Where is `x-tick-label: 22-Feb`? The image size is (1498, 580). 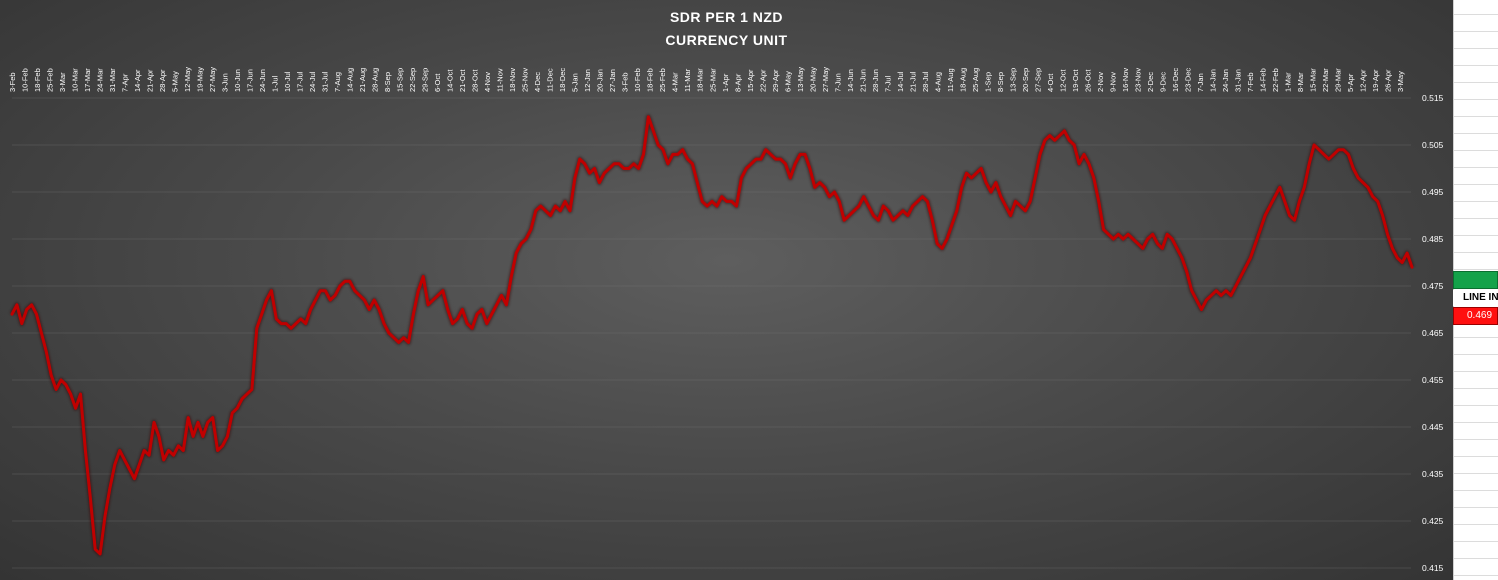 x-tick-label: 22-Feb is located at coordinates (1275, 80).